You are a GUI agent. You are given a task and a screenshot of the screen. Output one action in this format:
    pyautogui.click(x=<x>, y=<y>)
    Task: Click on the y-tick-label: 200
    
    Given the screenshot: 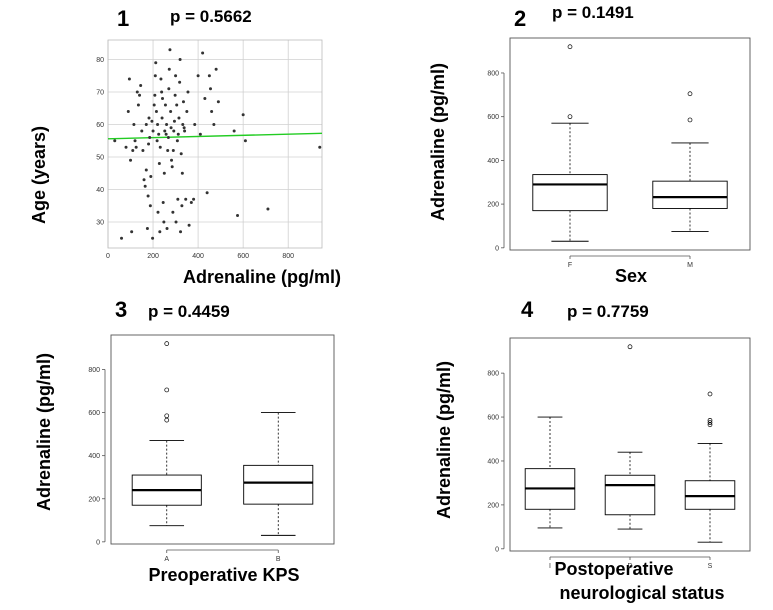 What is the action you would take?
    pyautogui.click(x=493, y=205)
    